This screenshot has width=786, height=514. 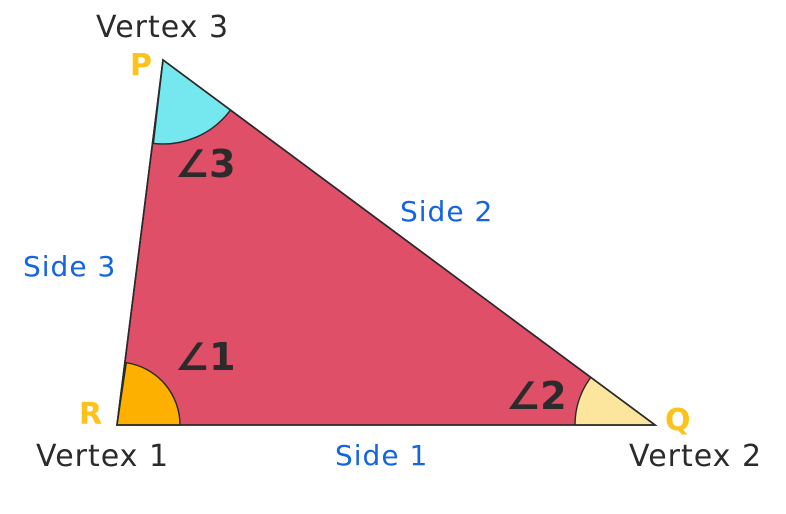 I want to click on angle-3-label: ∠3, so click(x=205, y=164).